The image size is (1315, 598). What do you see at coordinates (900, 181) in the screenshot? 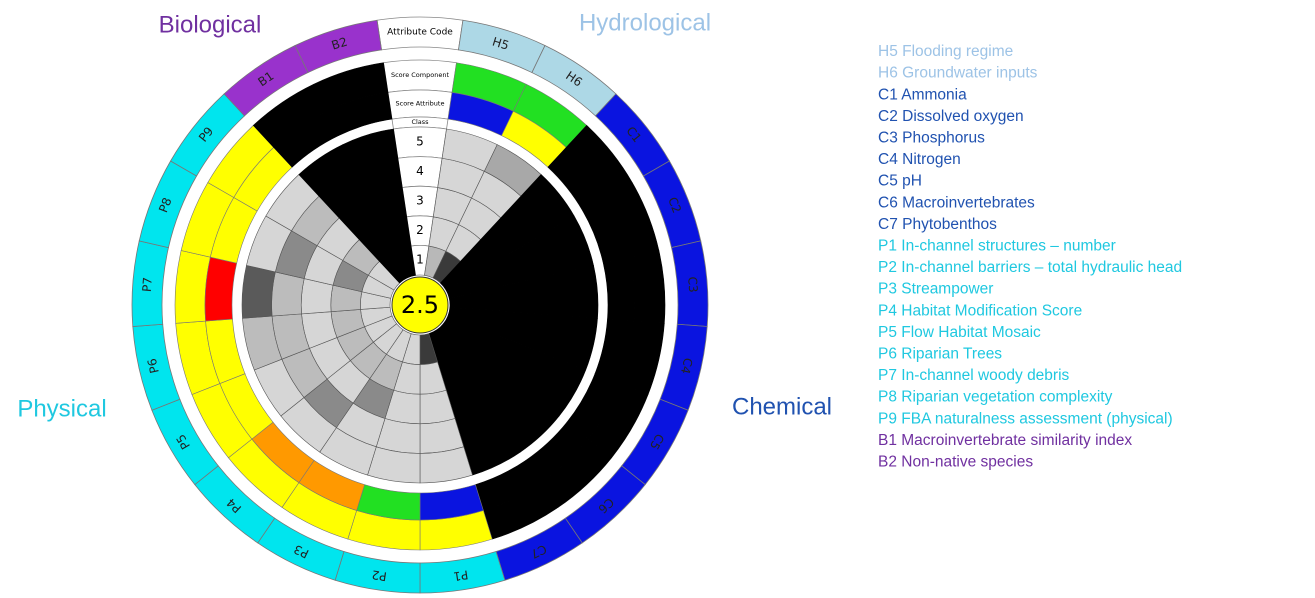
I see `legend-item: C5 pH` at bounding box center [900, 181].